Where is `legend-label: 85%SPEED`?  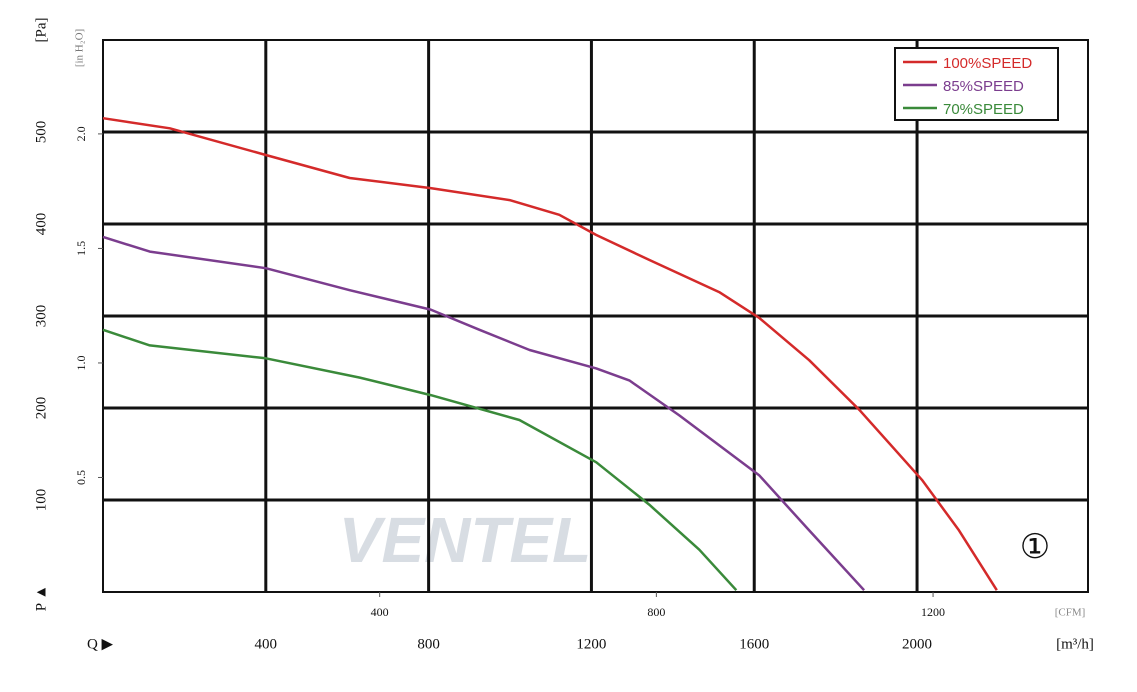 legend-label: 85%SPEED is located at coordinates (983, 86).